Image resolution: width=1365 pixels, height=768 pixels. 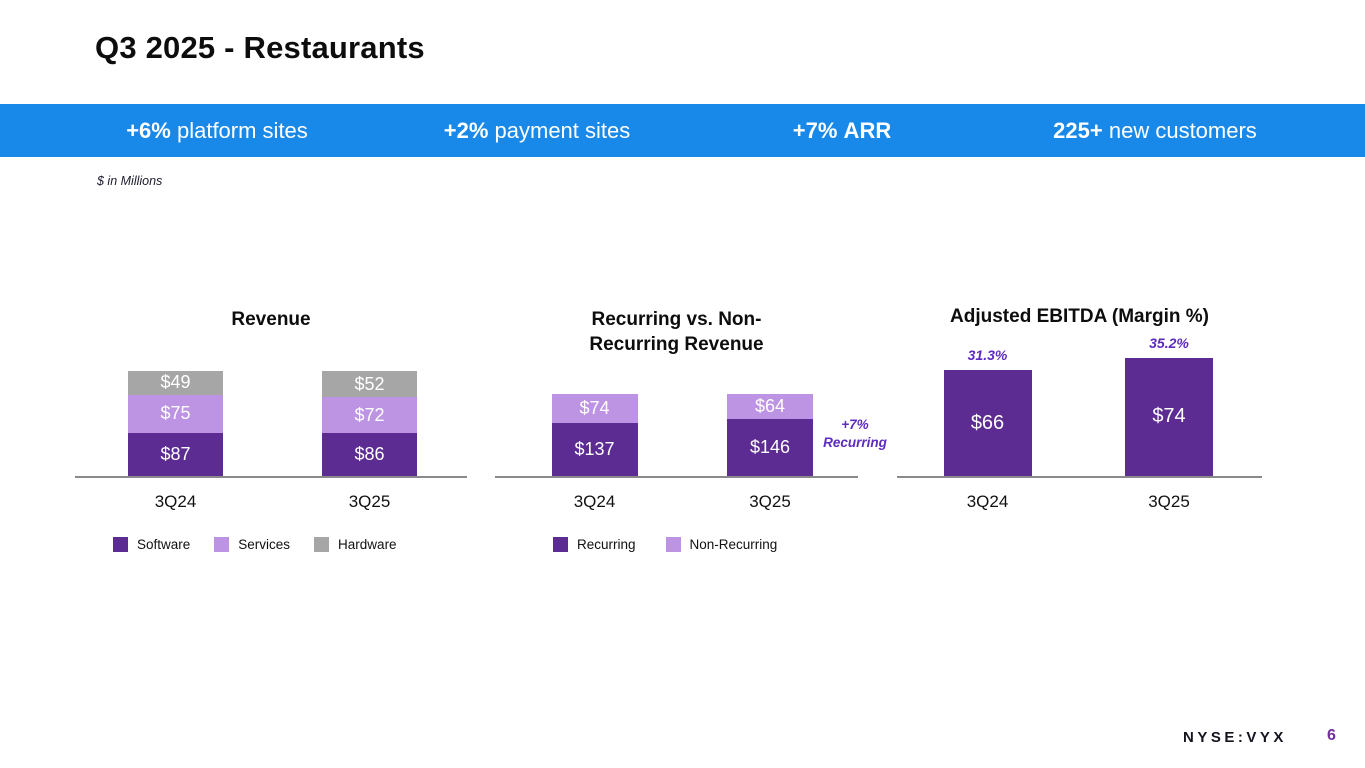 I want to click on value-label: $49, so click(x=175, y=382).